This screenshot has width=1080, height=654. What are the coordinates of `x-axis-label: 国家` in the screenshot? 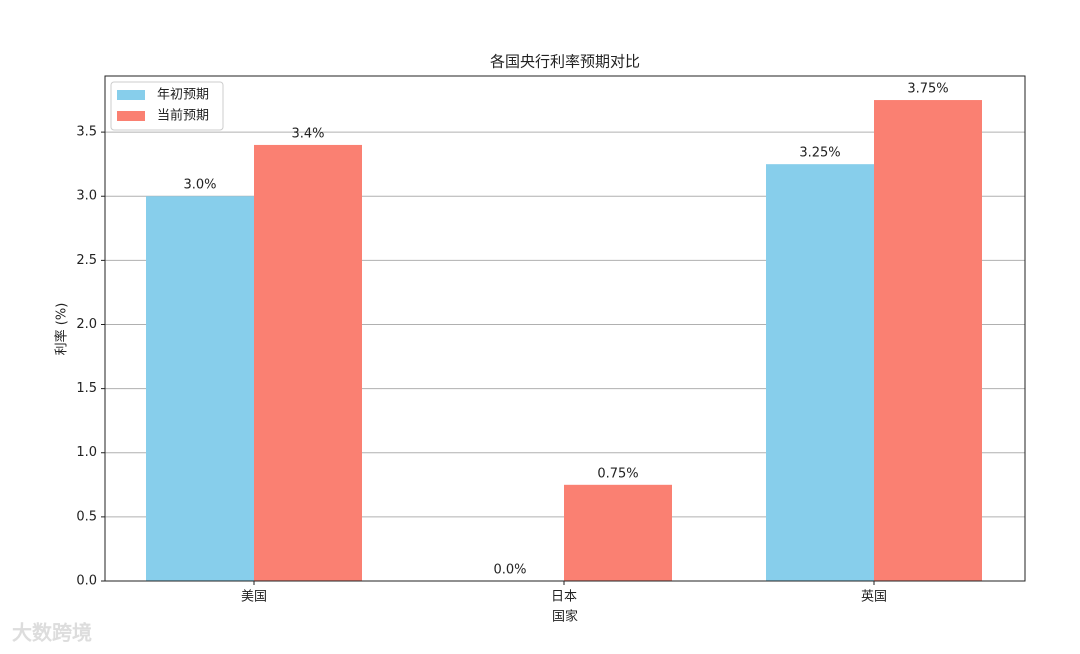 It's located at (565, 617).